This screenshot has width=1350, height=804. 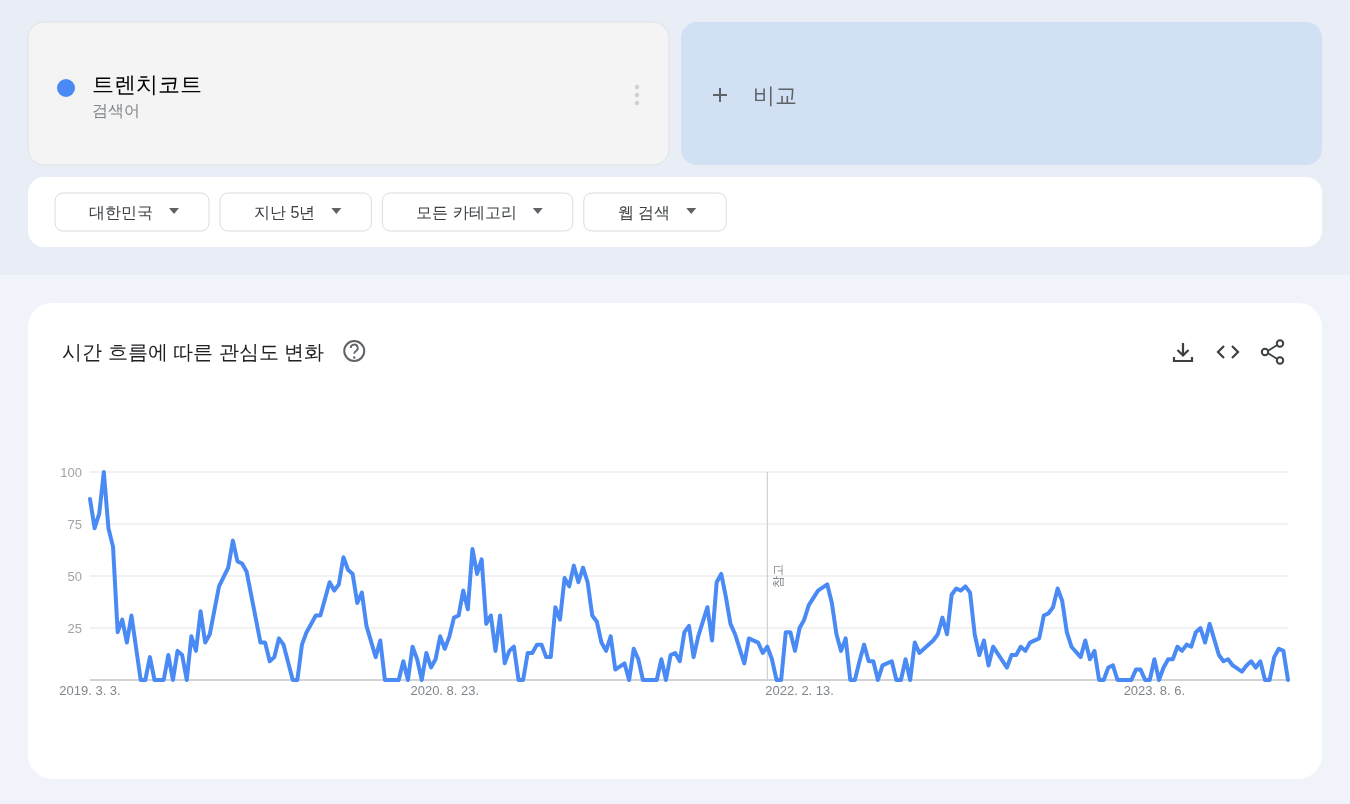 What do you see at coordinates (193, 352) in the screenshot?
I see `chart-title: 시간 흐름에 따른 관심도 변화` at bounding box center [193, 352].